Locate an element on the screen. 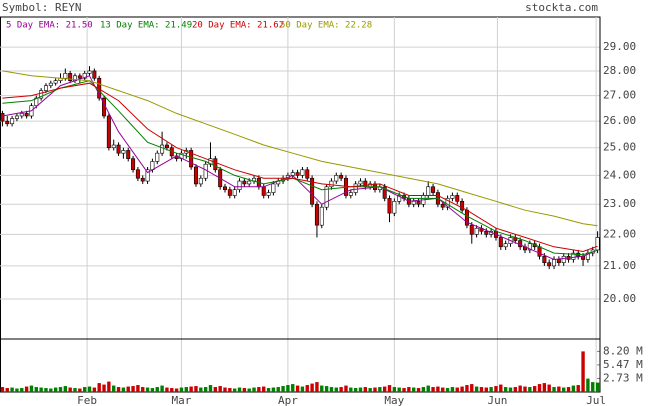 This screenshot has width=655, height=406. legend-entry: 20 Day EMA: 21.62 is located at coordinates (238, 26).